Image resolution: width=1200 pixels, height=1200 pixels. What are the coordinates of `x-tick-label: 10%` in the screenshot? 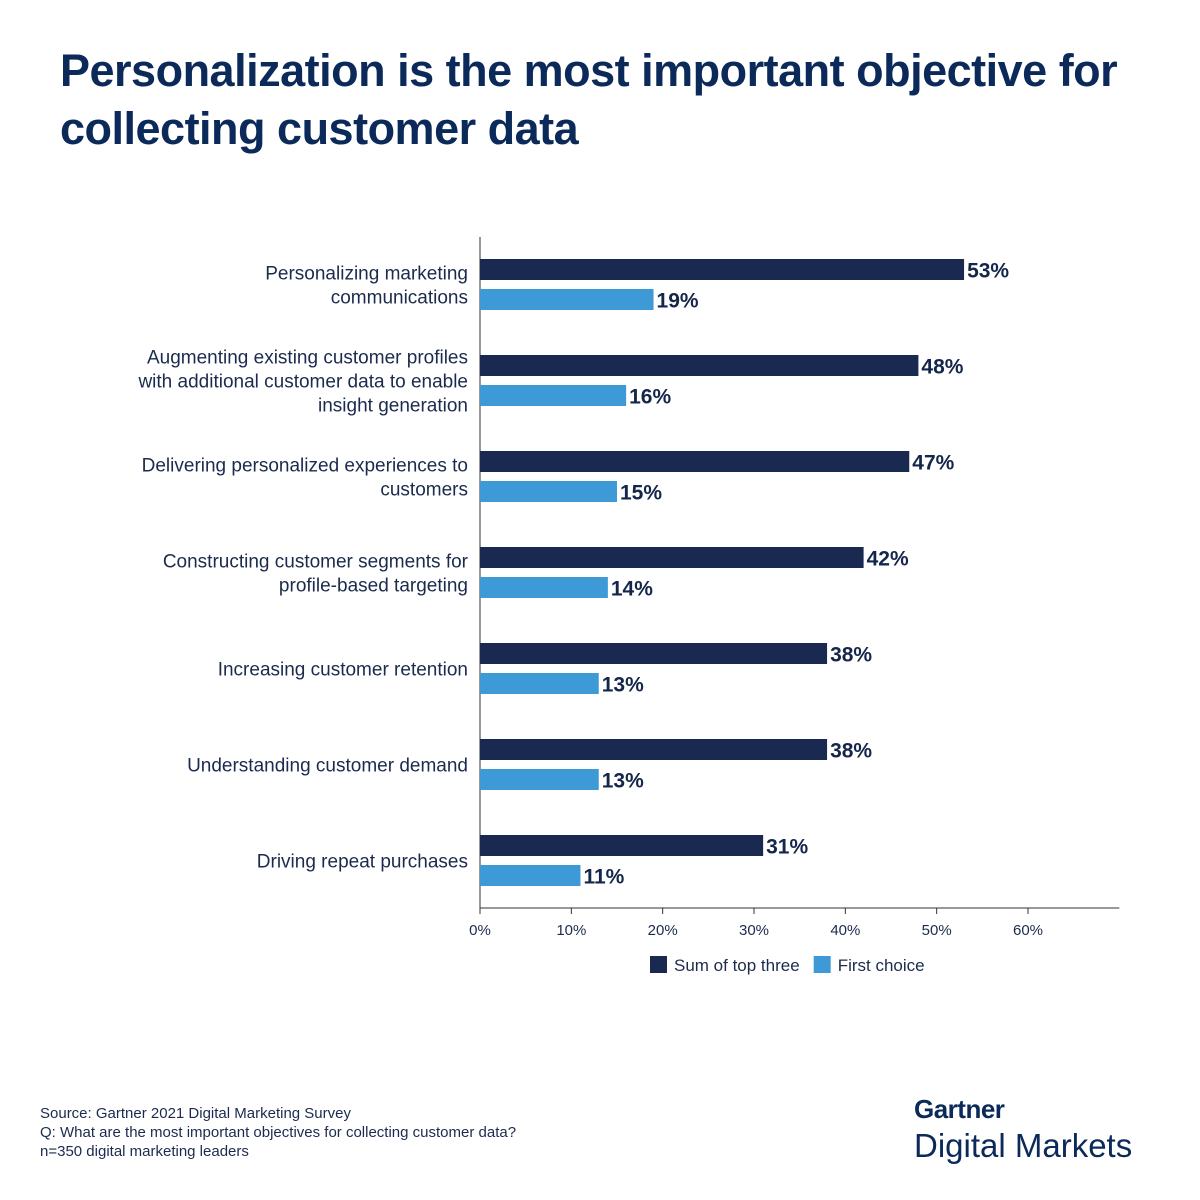 It's located at (571, 930).